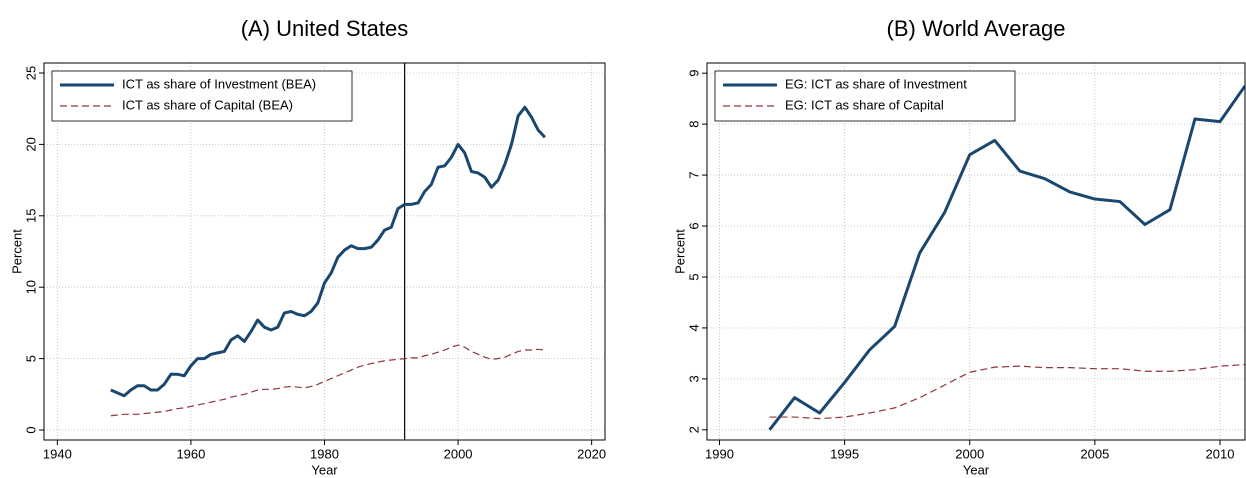 The width and height of the screenshot is (1246, 478). I want to click on legend-label: EG: ICT as share of Investment, so click(876, 83).